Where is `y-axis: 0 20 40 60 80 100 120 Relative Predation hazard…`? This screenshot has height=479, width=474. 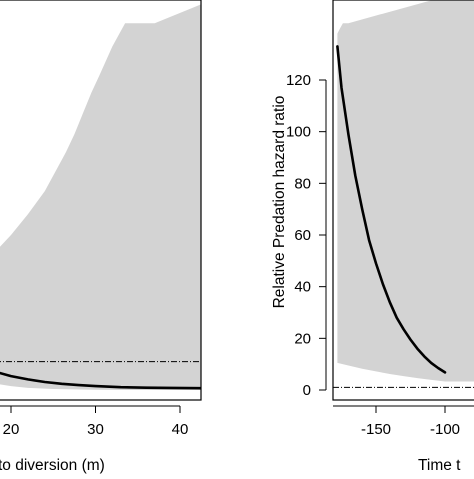 y-axis: 0 20 40 60 80 100 120 Relative Predation hazard… is located at coordinates (299, 235).